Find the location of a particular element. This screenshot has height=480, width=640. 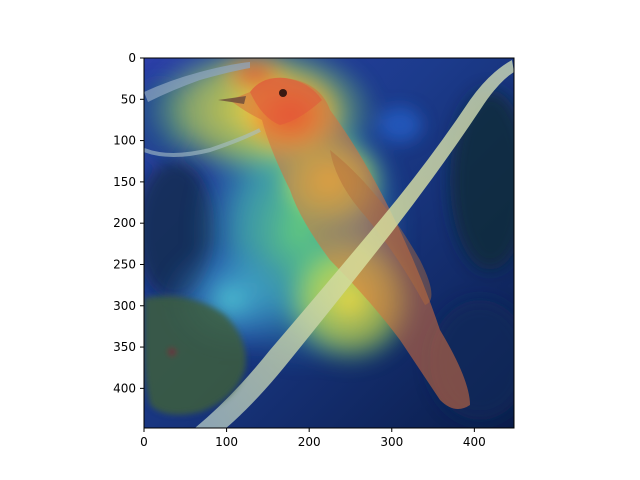

y-tick-label: 0 is located at coordinates (132, 58).